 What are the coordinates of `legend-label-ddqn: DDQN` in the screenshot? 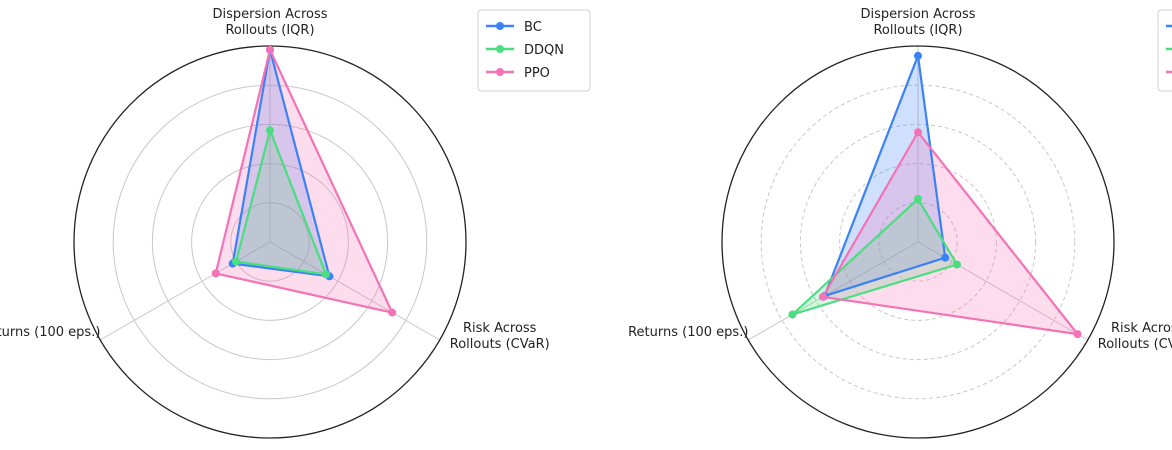 It's located at (544, 50).